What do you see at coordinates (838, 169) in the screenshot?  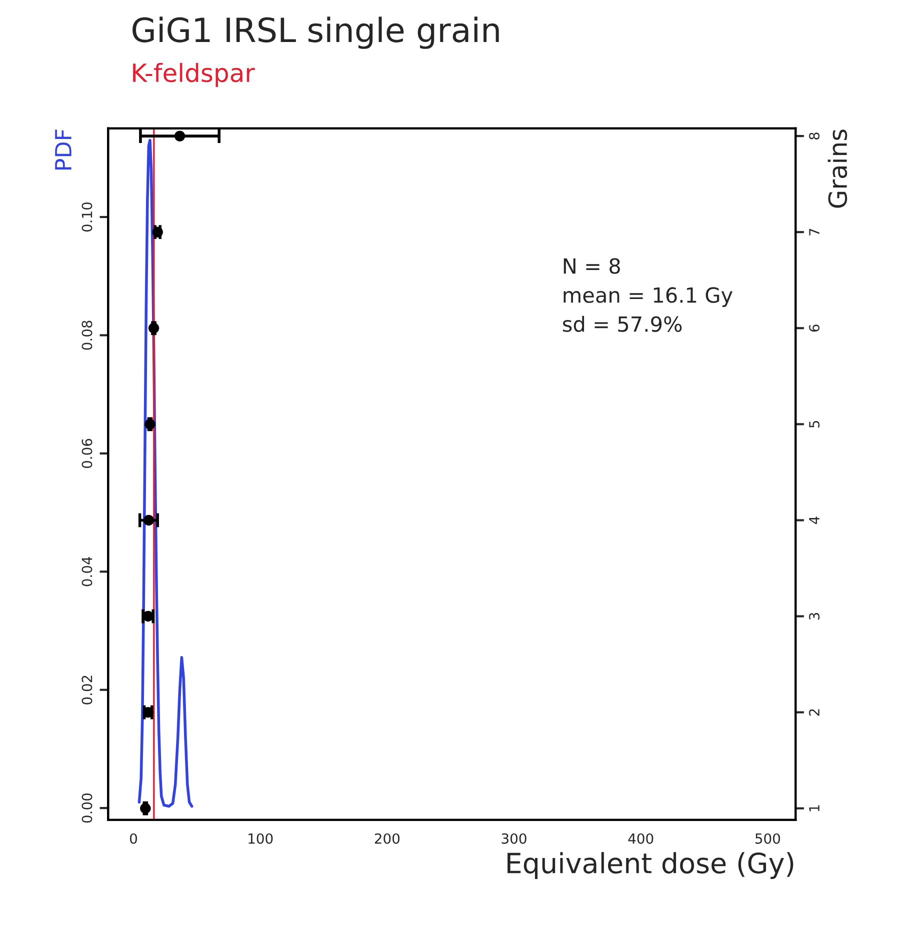 I see `y2-axis-title: Grains` at bounding box center [838, 169].